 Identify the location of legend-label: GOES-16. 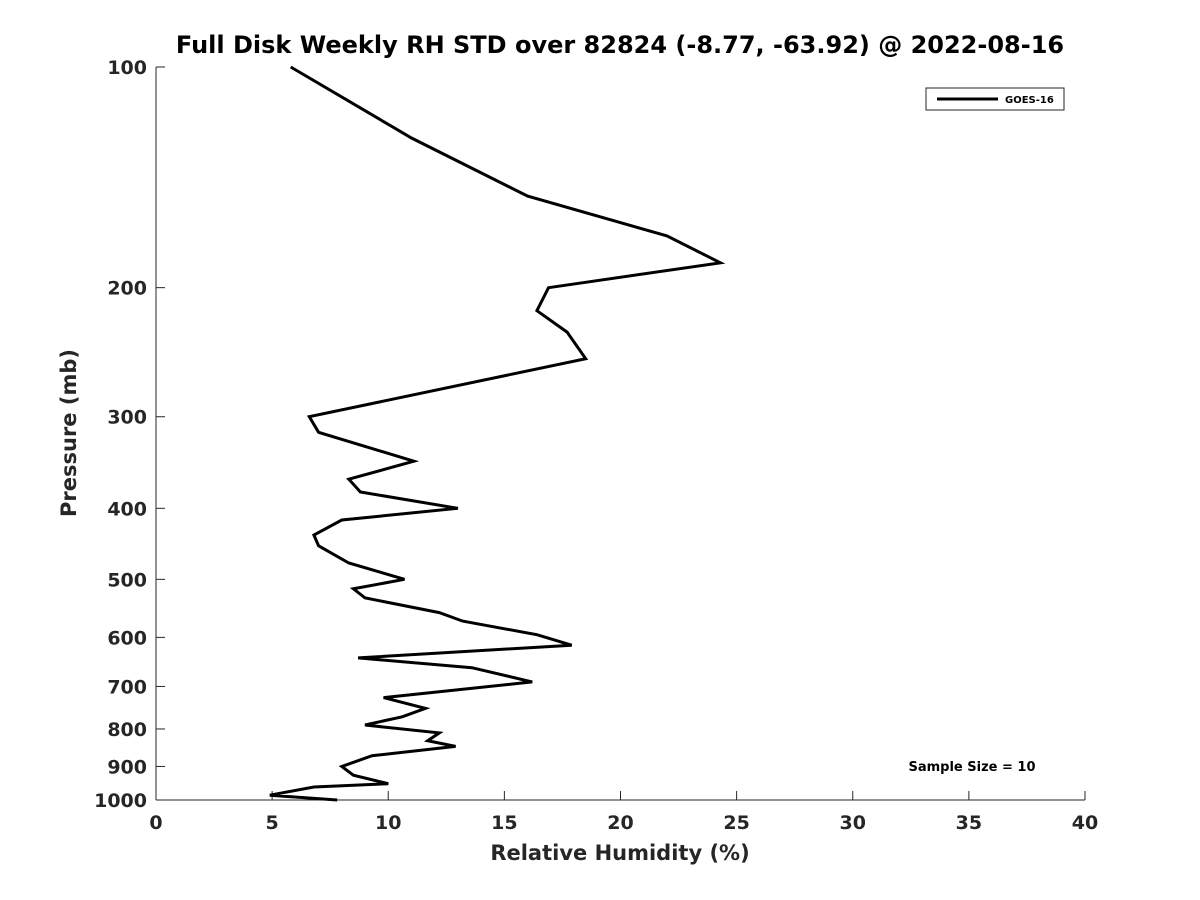
(1029, 100).